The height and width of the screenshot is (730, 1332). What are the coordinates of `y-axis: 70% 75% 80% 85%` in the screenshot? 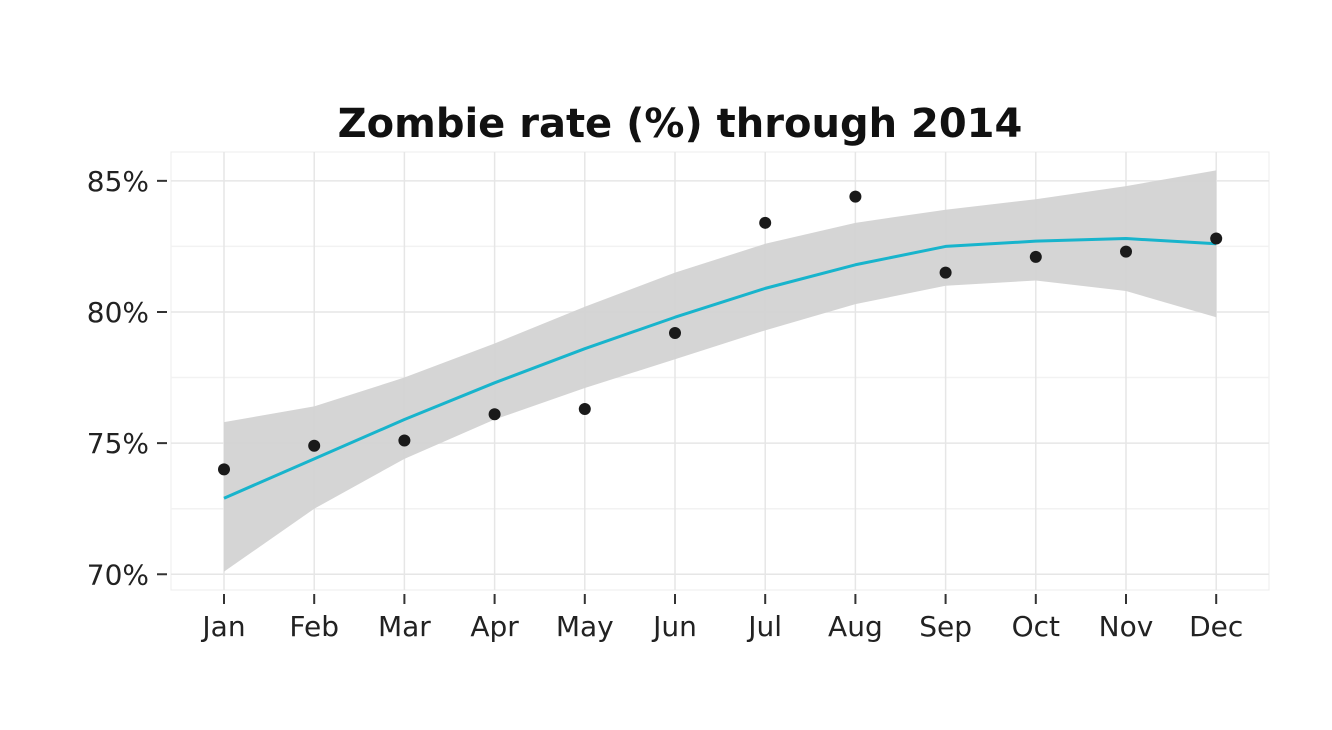 It's located at (127, 378).